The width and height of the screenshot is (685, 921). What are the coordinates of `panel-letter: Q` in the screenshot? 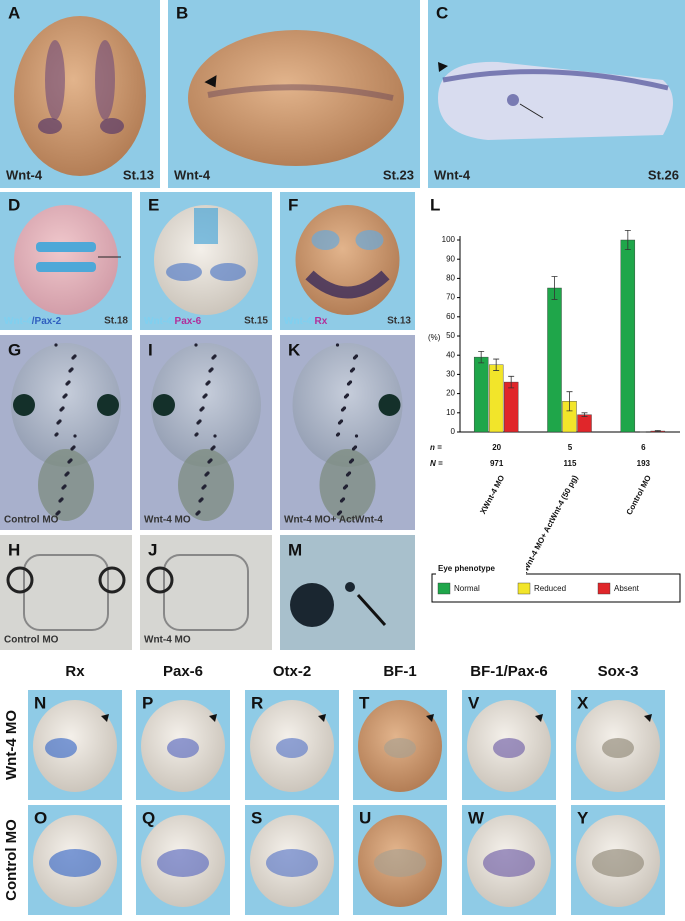 It's located at (148, 817).